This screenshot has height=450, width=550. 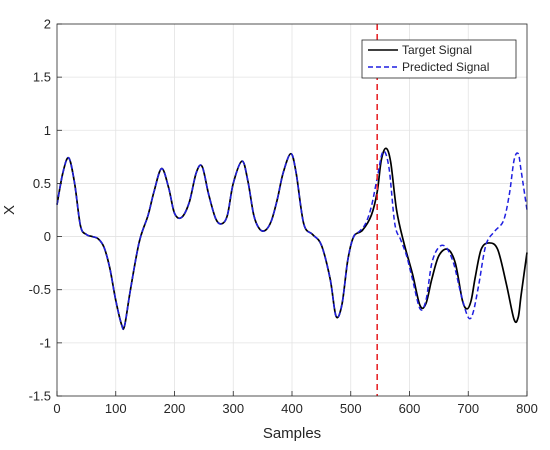 I want to click on y-tick-label: 1.5, so click(x=42, y=77).